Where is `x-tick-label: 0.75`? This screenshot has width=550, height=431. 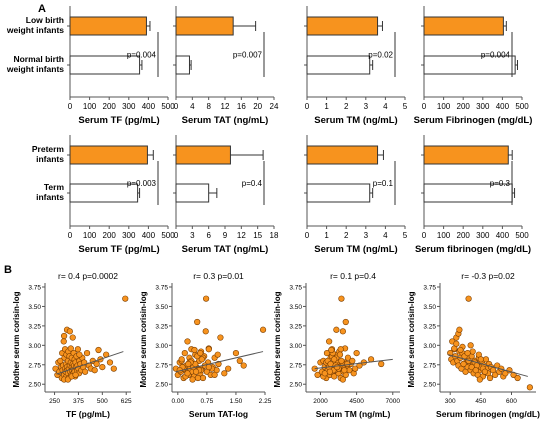 x-tick-label: 0.75 is located at coordinates (207, 401).